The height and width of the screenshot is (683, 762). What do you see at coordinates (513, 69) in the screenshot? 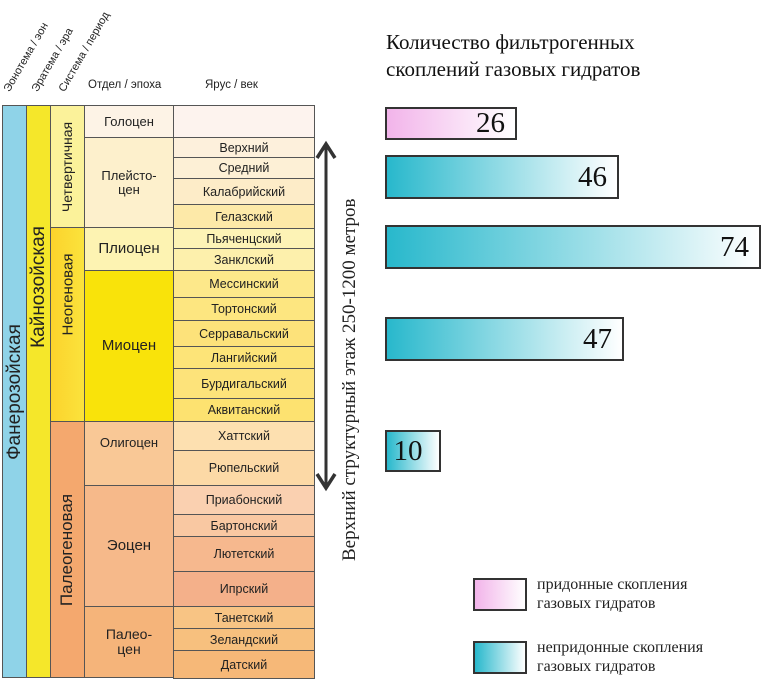
I see `chart-title-line-2: скоплений газовых гидратов` at bounding box center [513, 69].